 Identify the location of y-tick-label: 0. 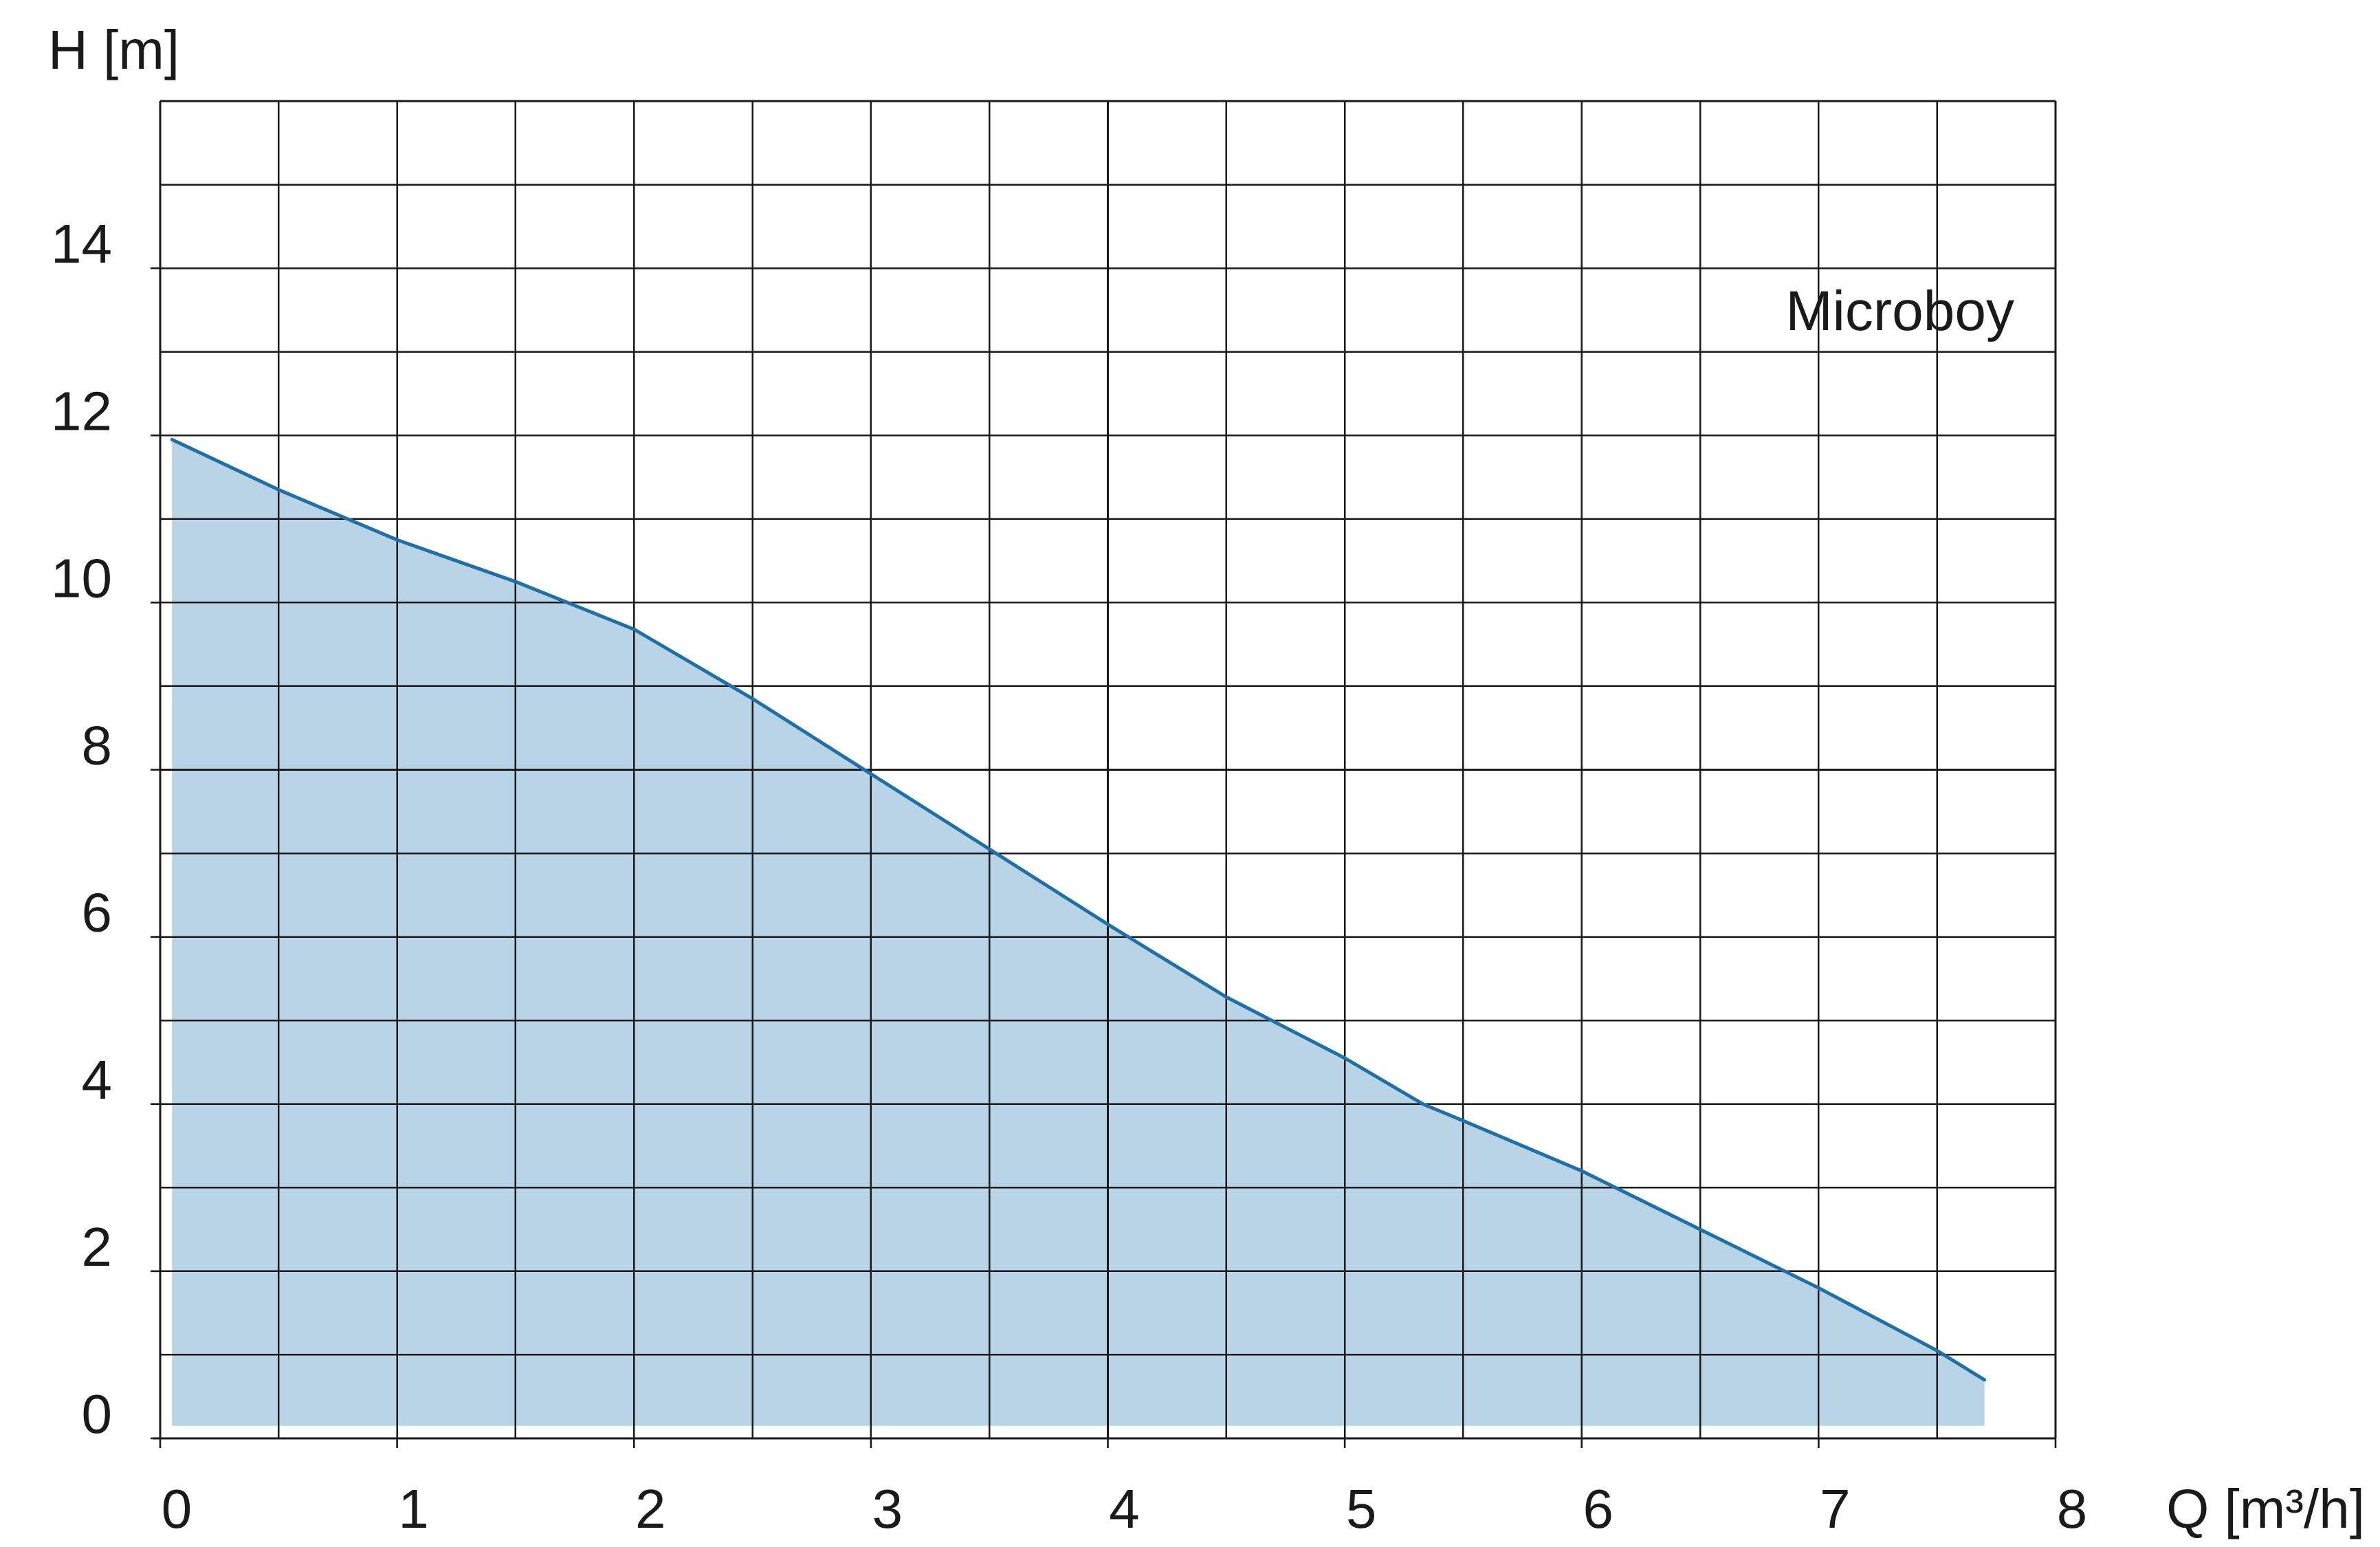
(97, 1414).